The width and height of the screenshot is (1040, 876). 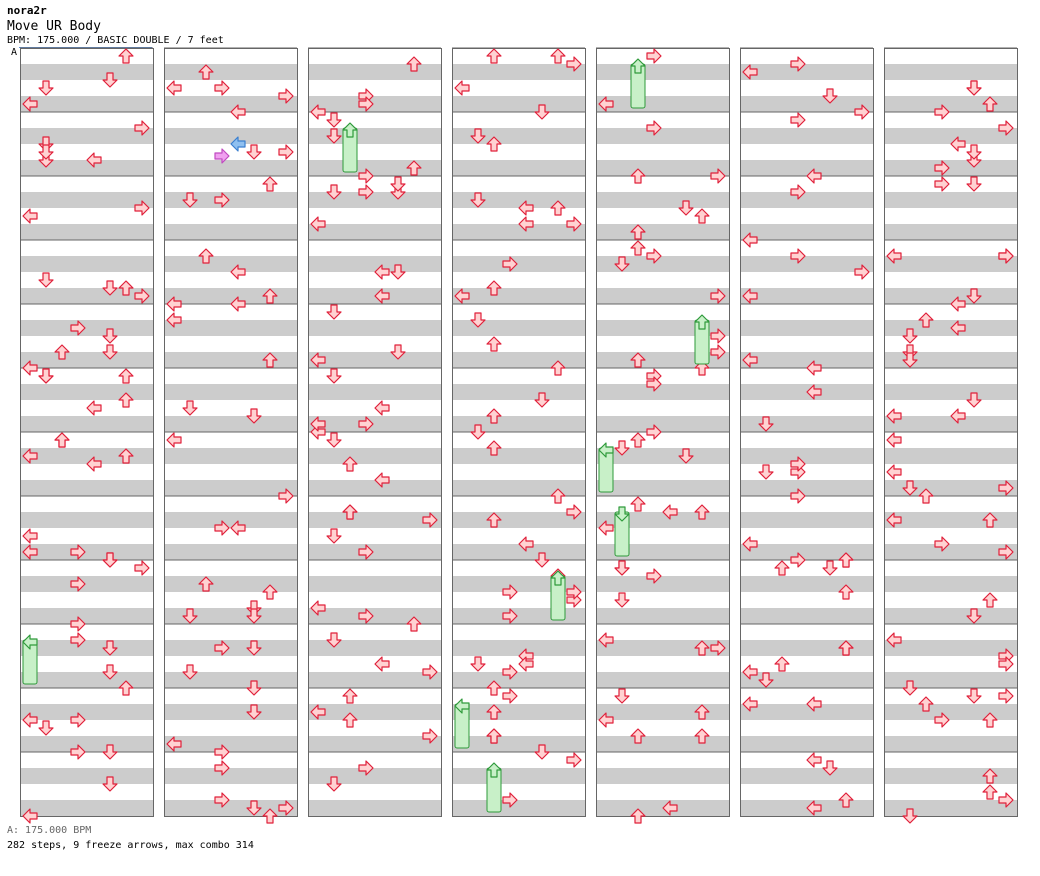 What do you see at coordinates (622, 514) in the screenshot?
I see `freeze-head-arrow` at bounding box center [622, 514].